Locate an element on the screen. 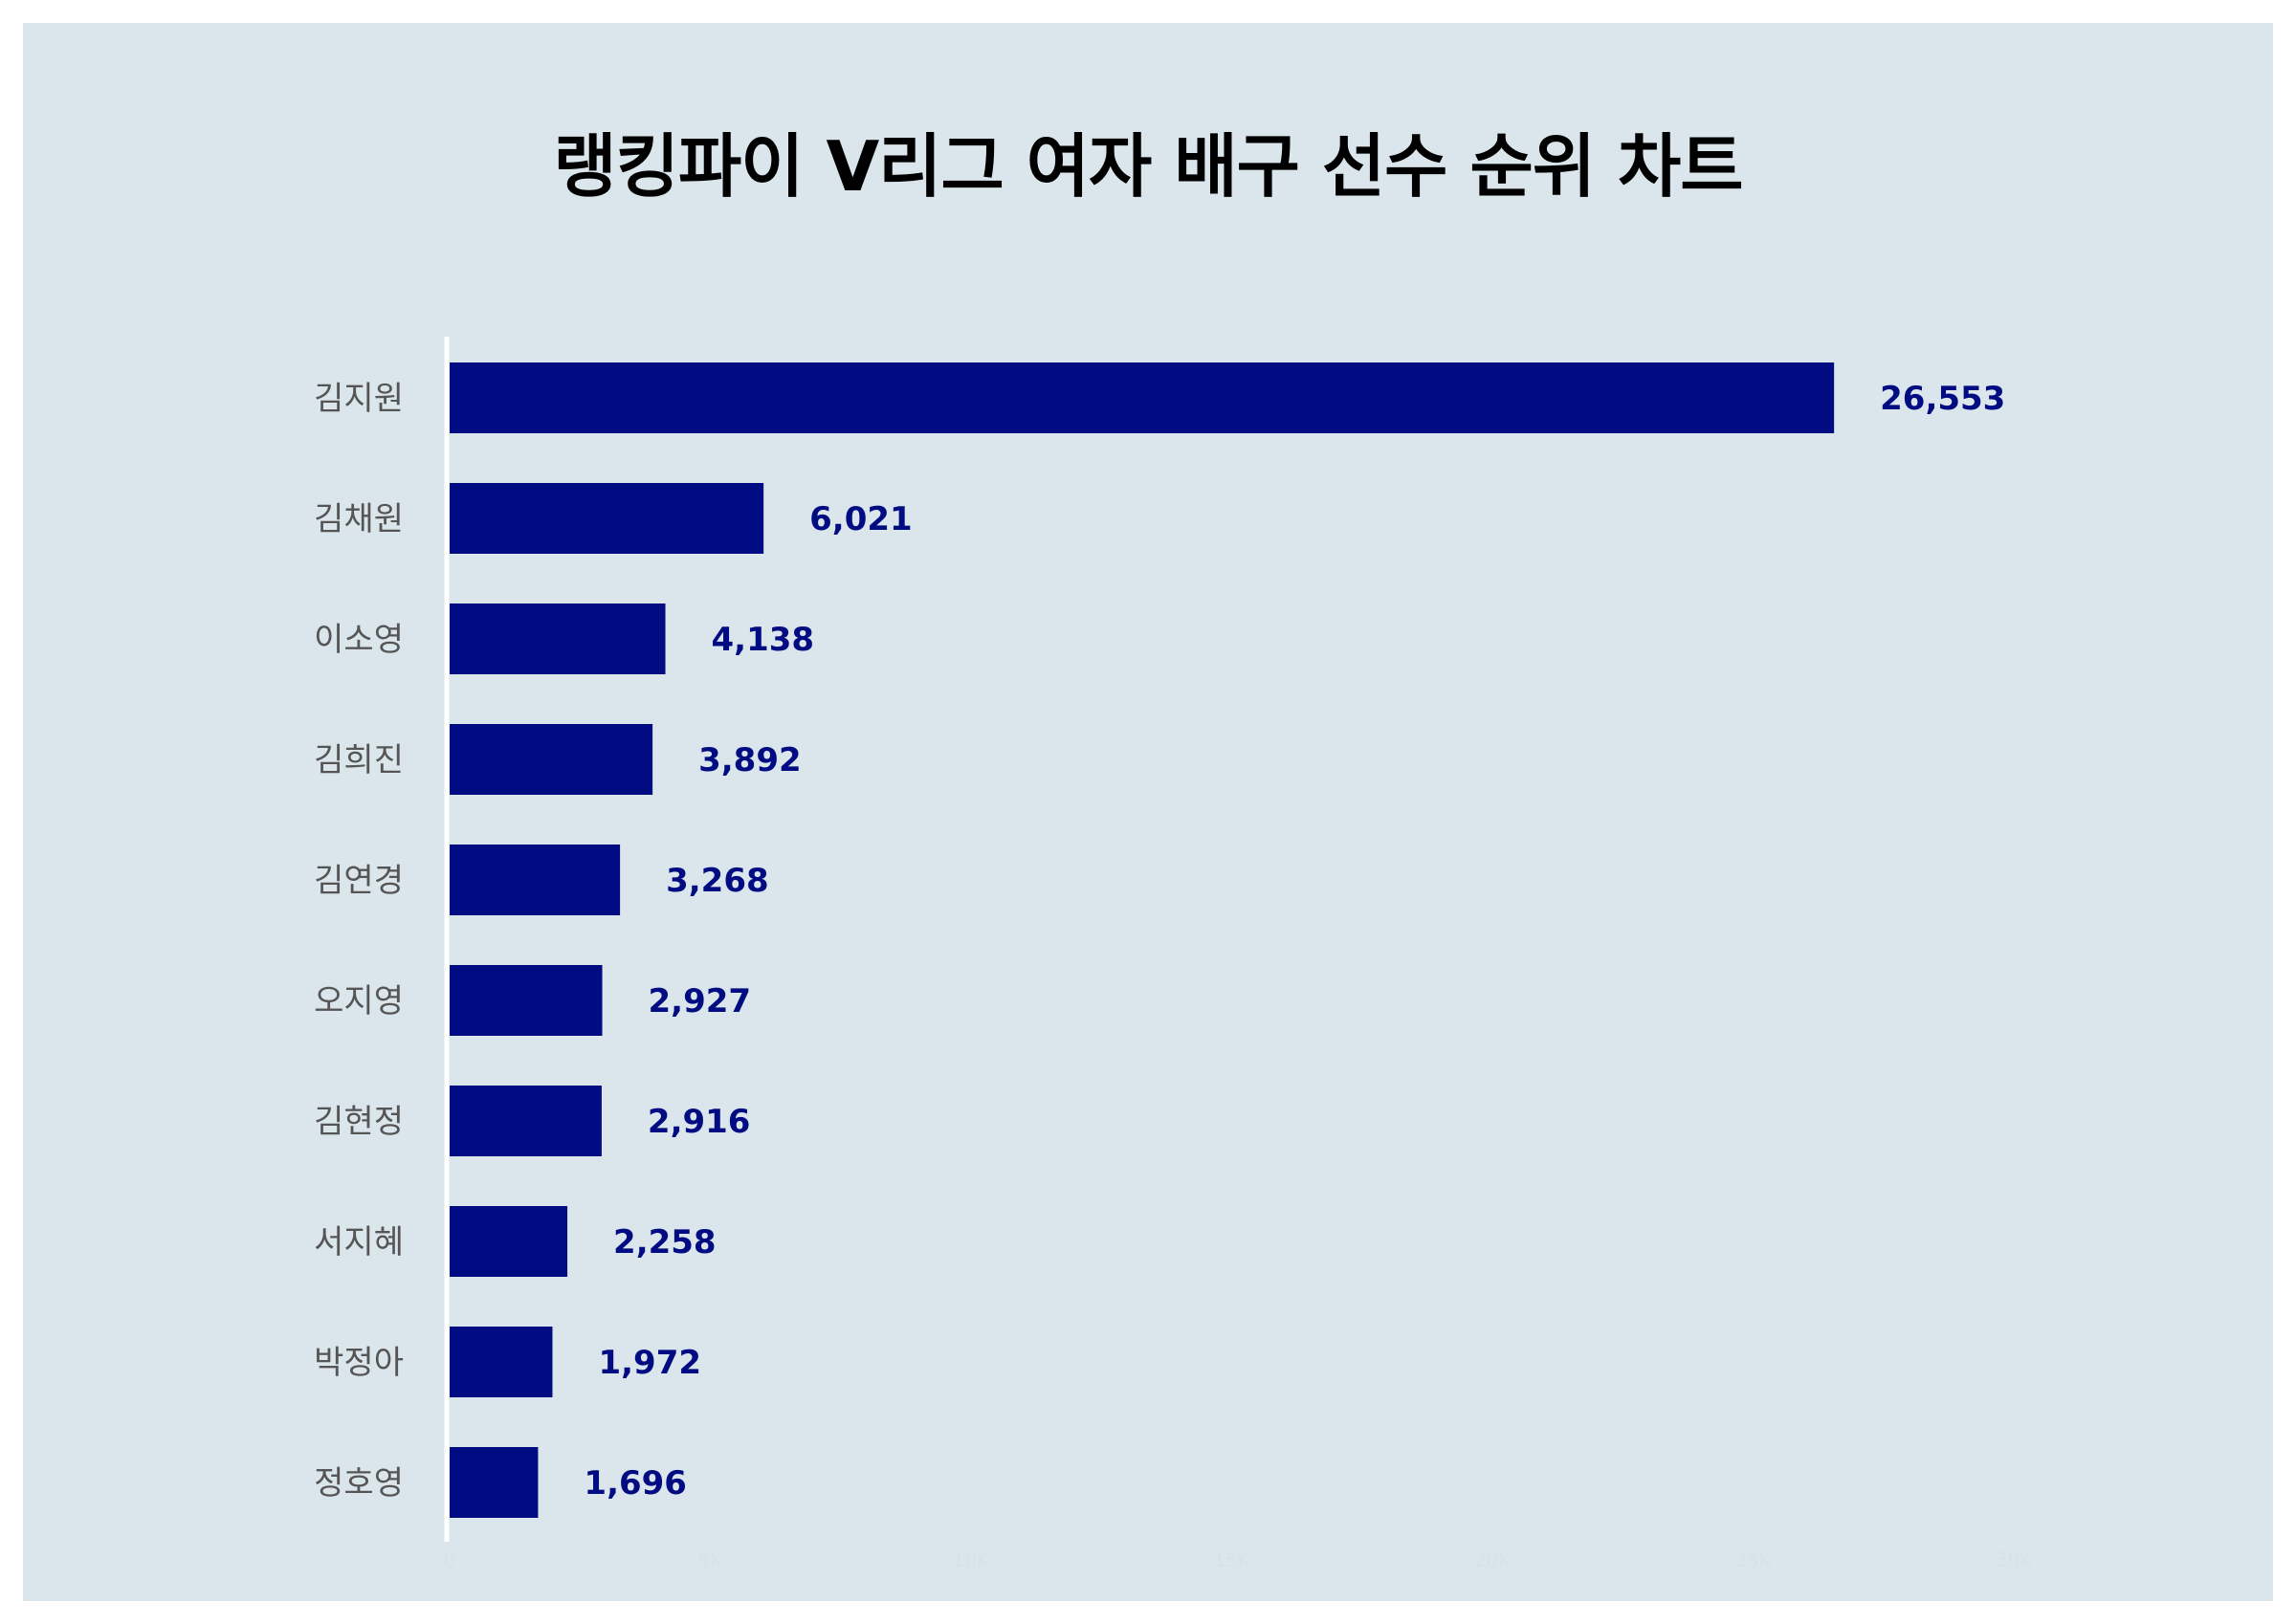 The height and width of the screenshot is (1624, 2296). x-tick-label: 0 is located at coordinates (450, 1560).